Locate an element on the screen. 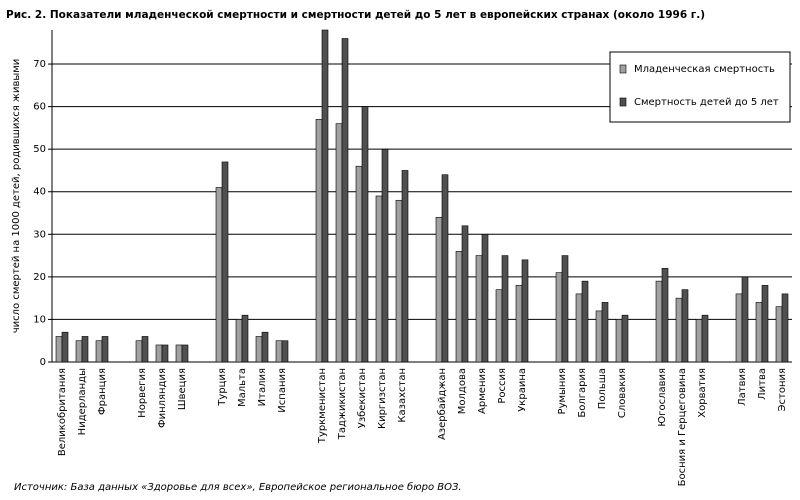  x-tick-label: Россия is located at coordinates (502, 386).